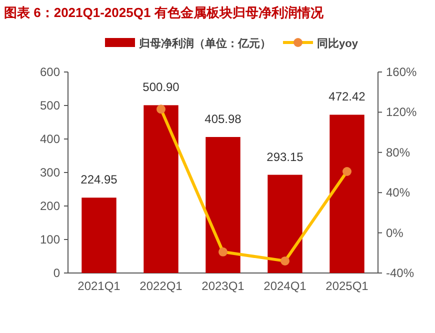 The height and width of the screenshot is (333, 435). I want to click on y2-tick-label: 0%, so click(395, 233).